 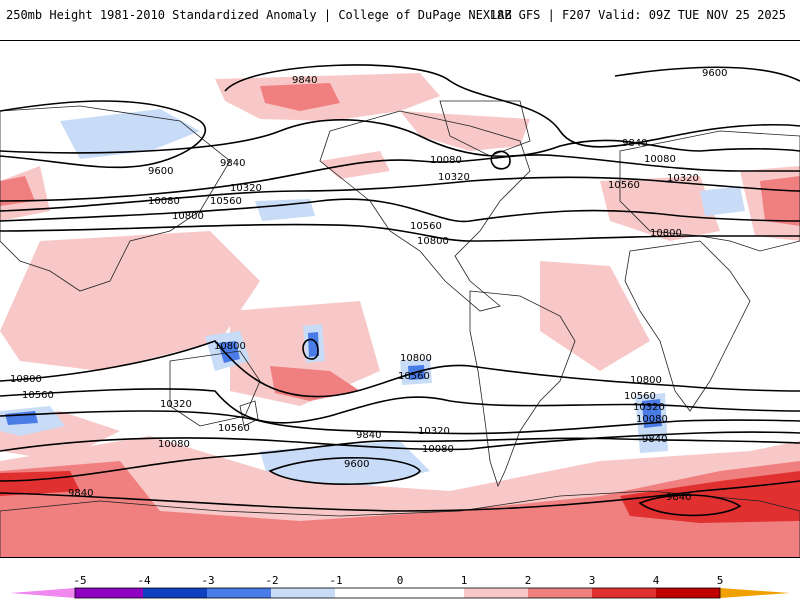 I want to click on contour-10320-south, so click(x=400, y=422).